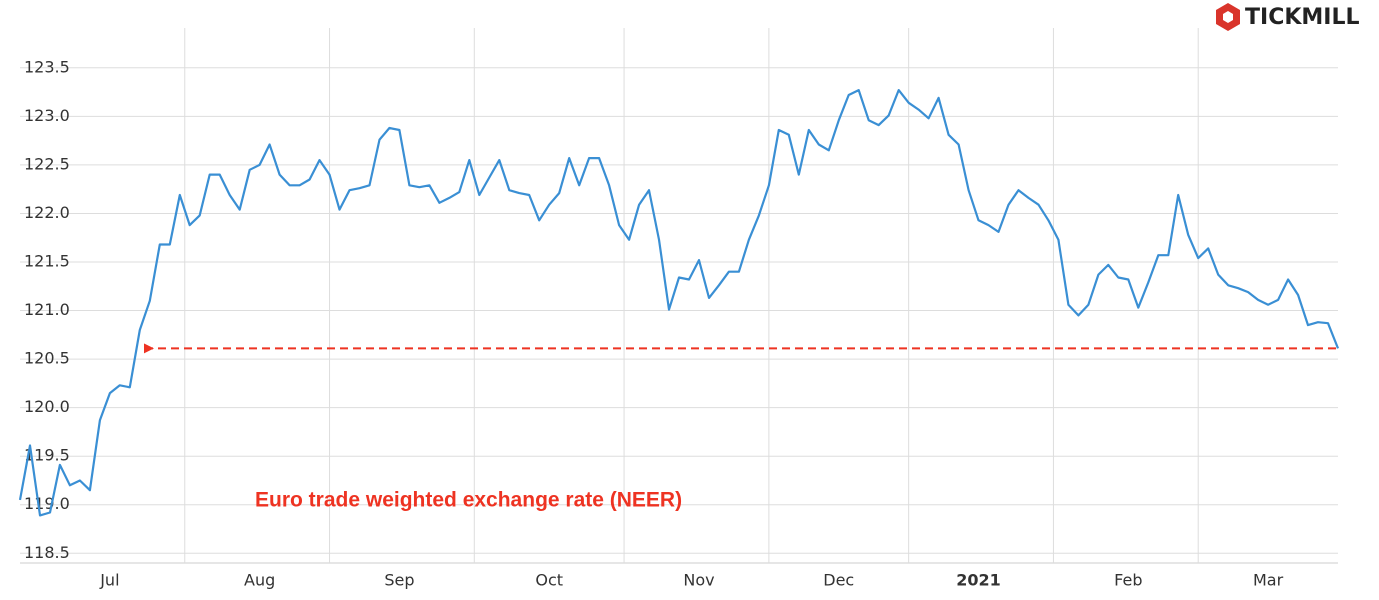 The image size is (1379, 600). What do you see at coordinates (47, 163) in the screenshot?
I see `y-tick-label: 122.5` at bounding box center [47, 163].